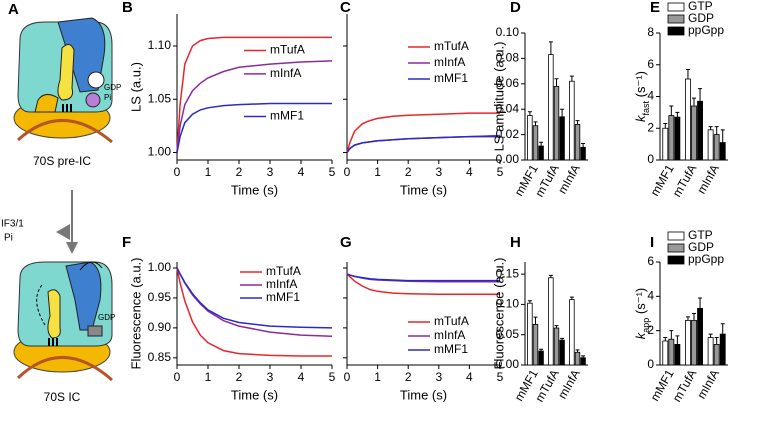 The height and width of the screenshot is (426, 783). What do you see at coordinates (93, 100) in the screenshot?
I see `if-protein` at bounding box center [93, 100].